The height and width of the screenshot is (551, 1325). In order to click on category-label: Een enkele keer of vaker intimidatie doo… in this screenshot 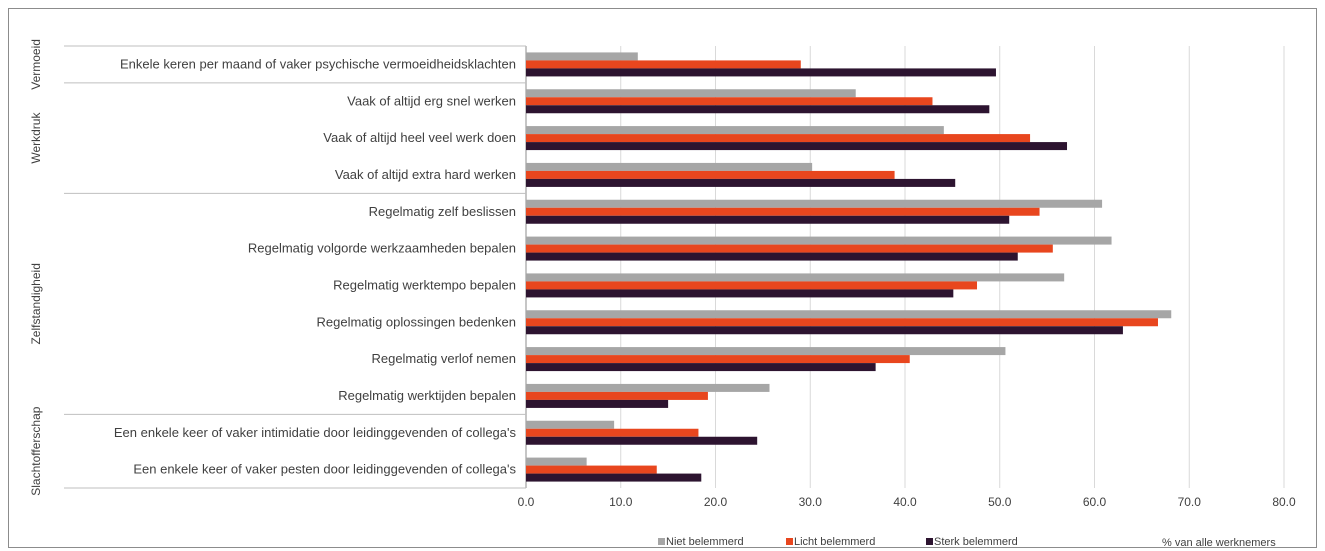, I will do `click(315, 432)`.